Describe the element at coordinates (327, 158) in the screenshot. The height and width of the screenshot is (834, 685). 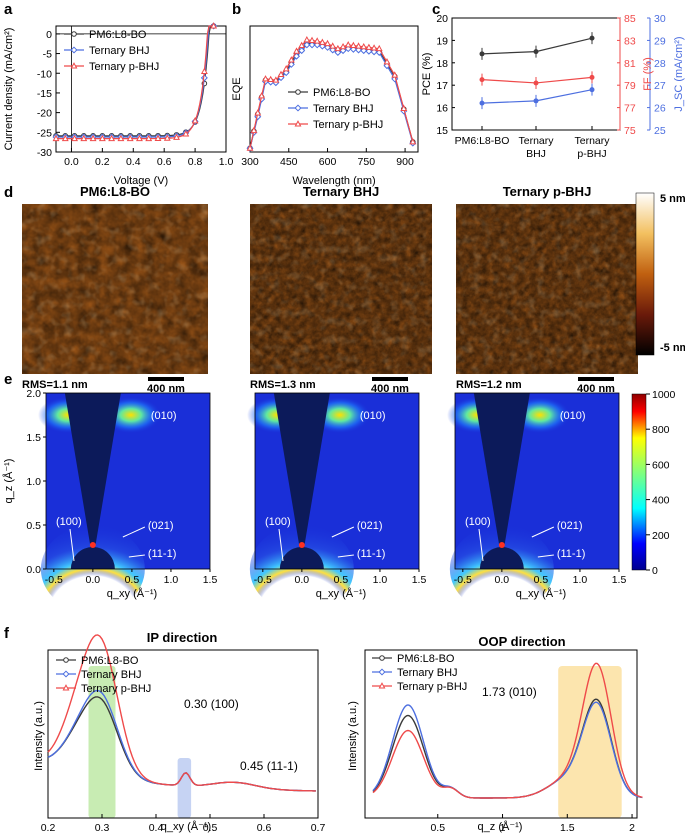
I see `axis-ticks: 300 450 600 750 900` at that location.